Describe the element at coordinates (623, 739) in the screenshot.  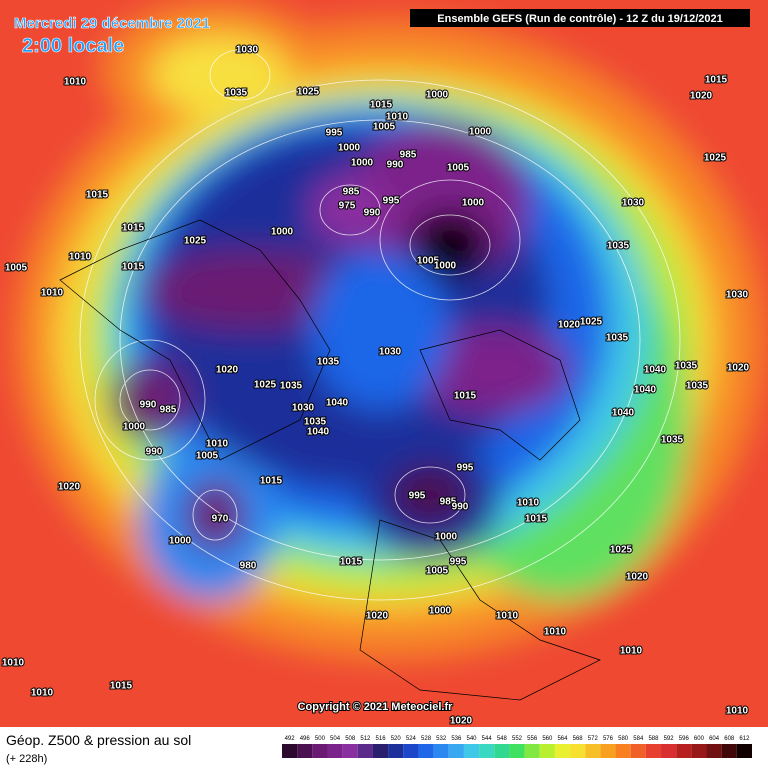
I see `scale-label: 580` at that location.